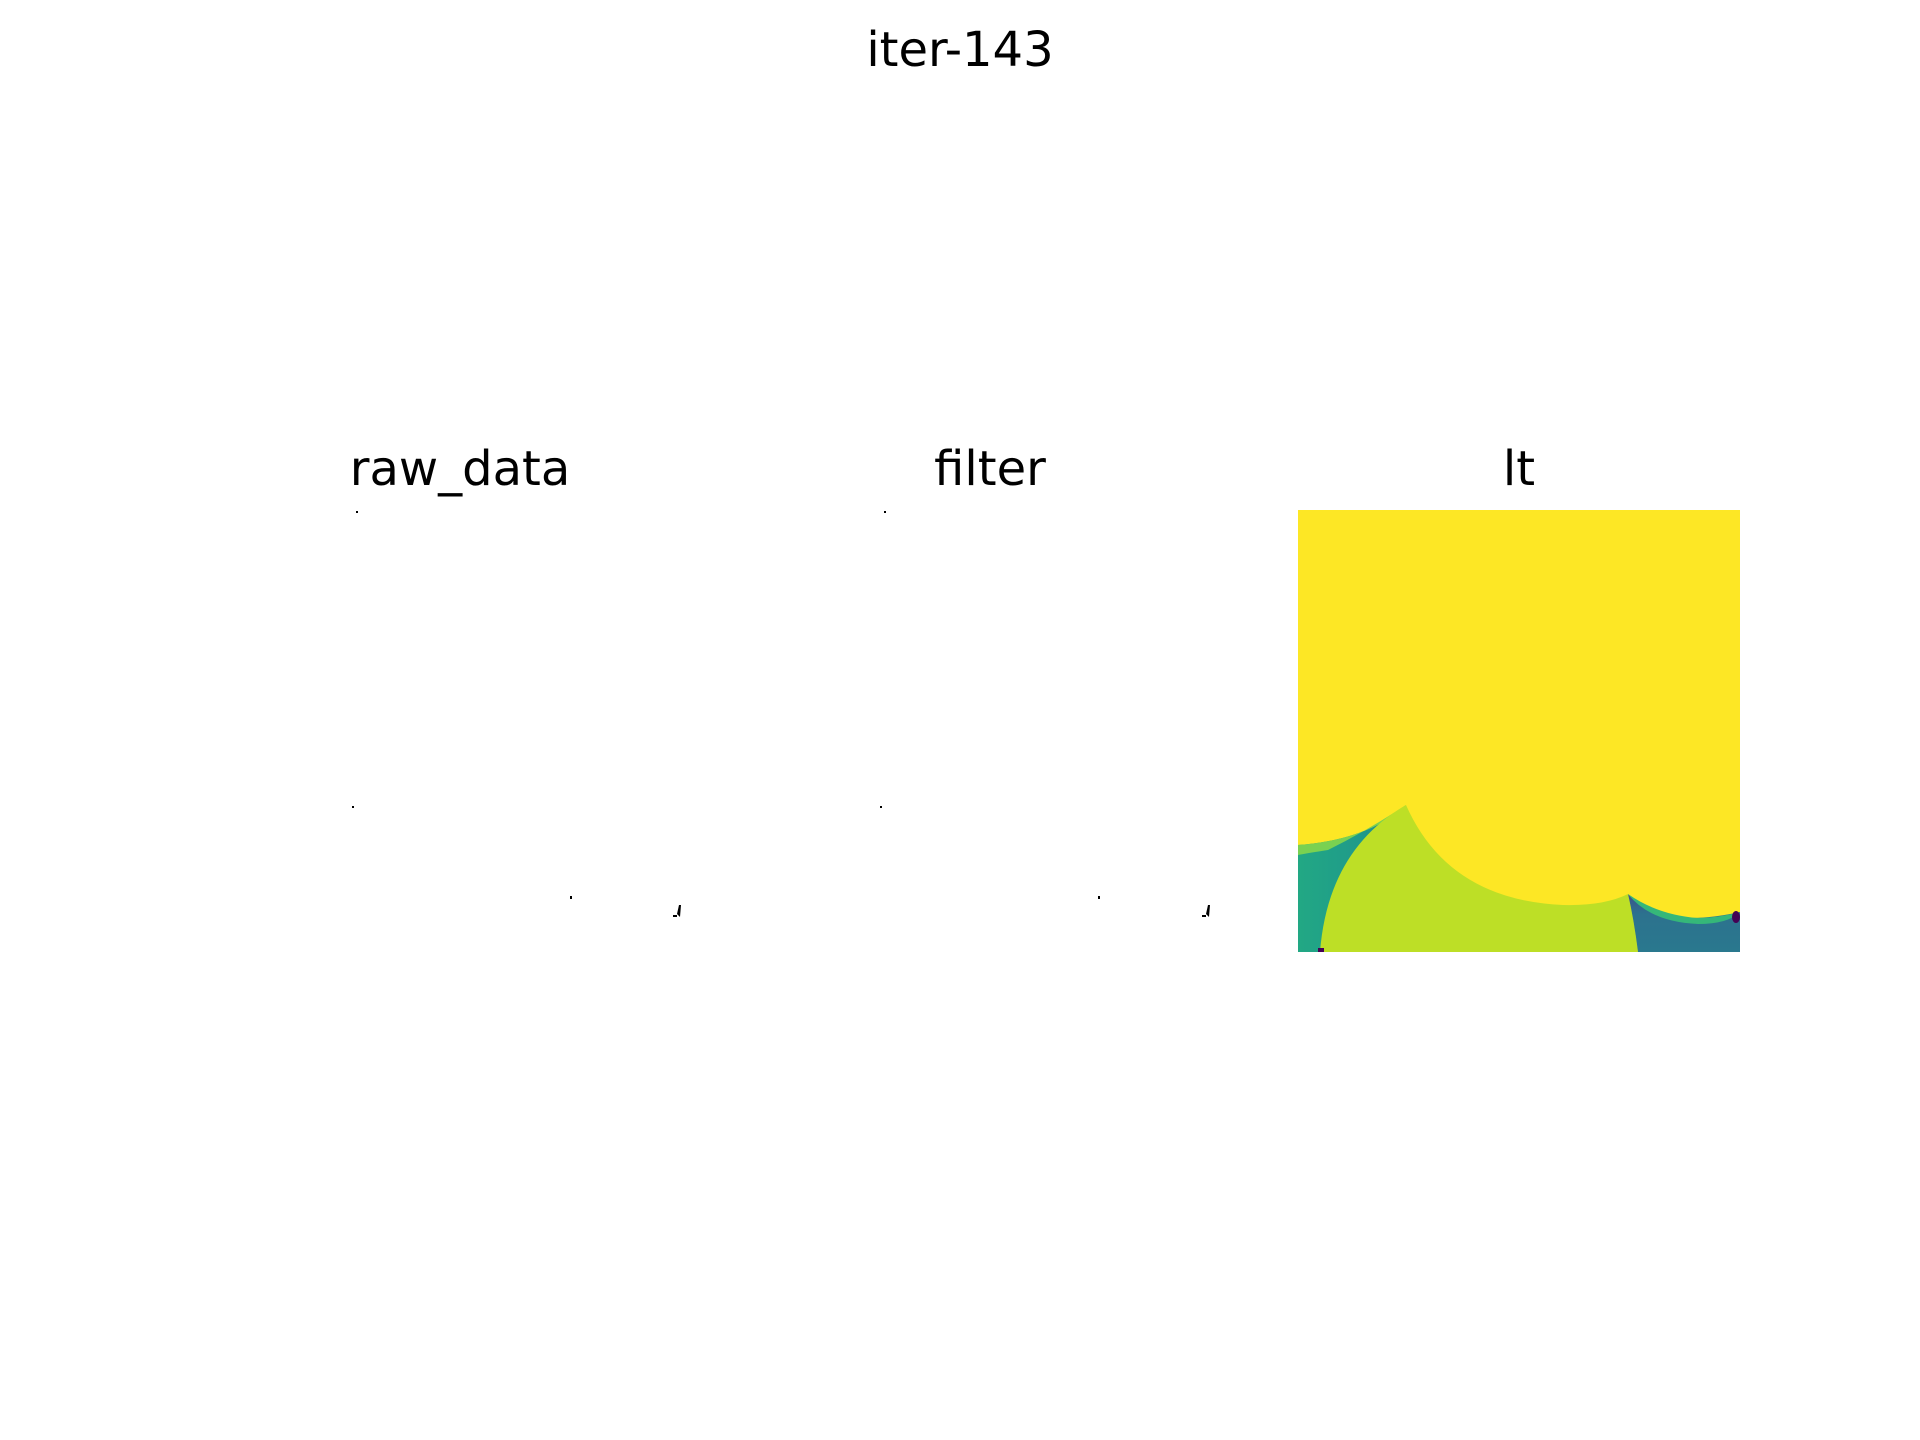 Image resolution: width=1920 pixels, height=1440 pixels. I want to click on lt-right-green-edge, so click(1684, 909).